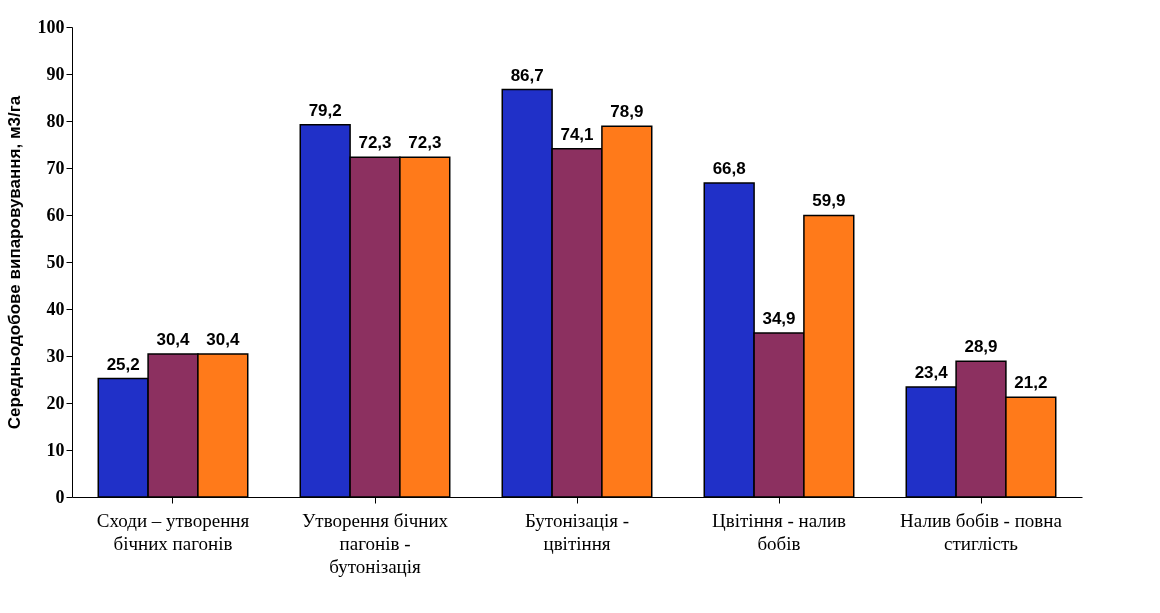 This screenshot has height=613, width=1160. What do you see at coordinates (627, 112) in the screenshot?
I see `data-label: 78,9` at bounding box center [627, 112].